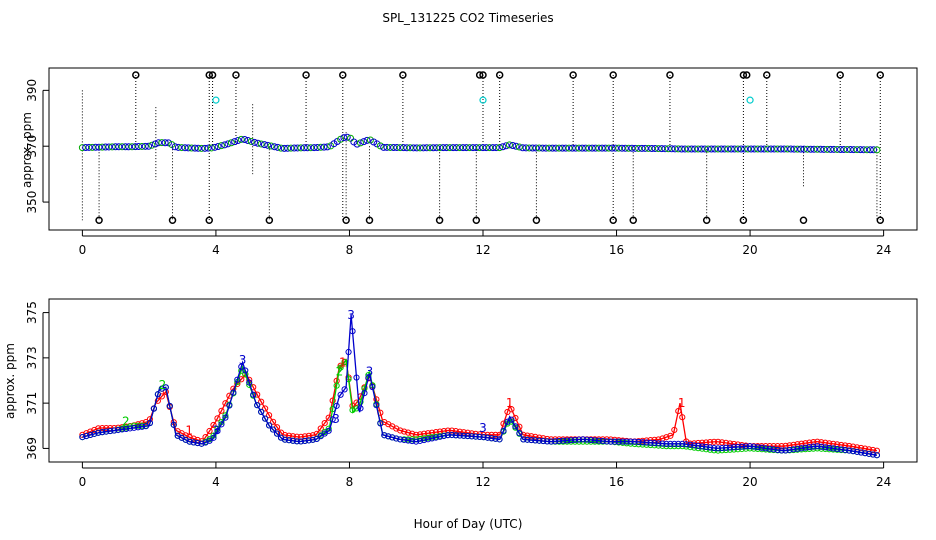  What do you see at coordinates (616, 482) in the screenshot?
I see `bottom-x-tick-label: 16` at bounding box center [616, 482].